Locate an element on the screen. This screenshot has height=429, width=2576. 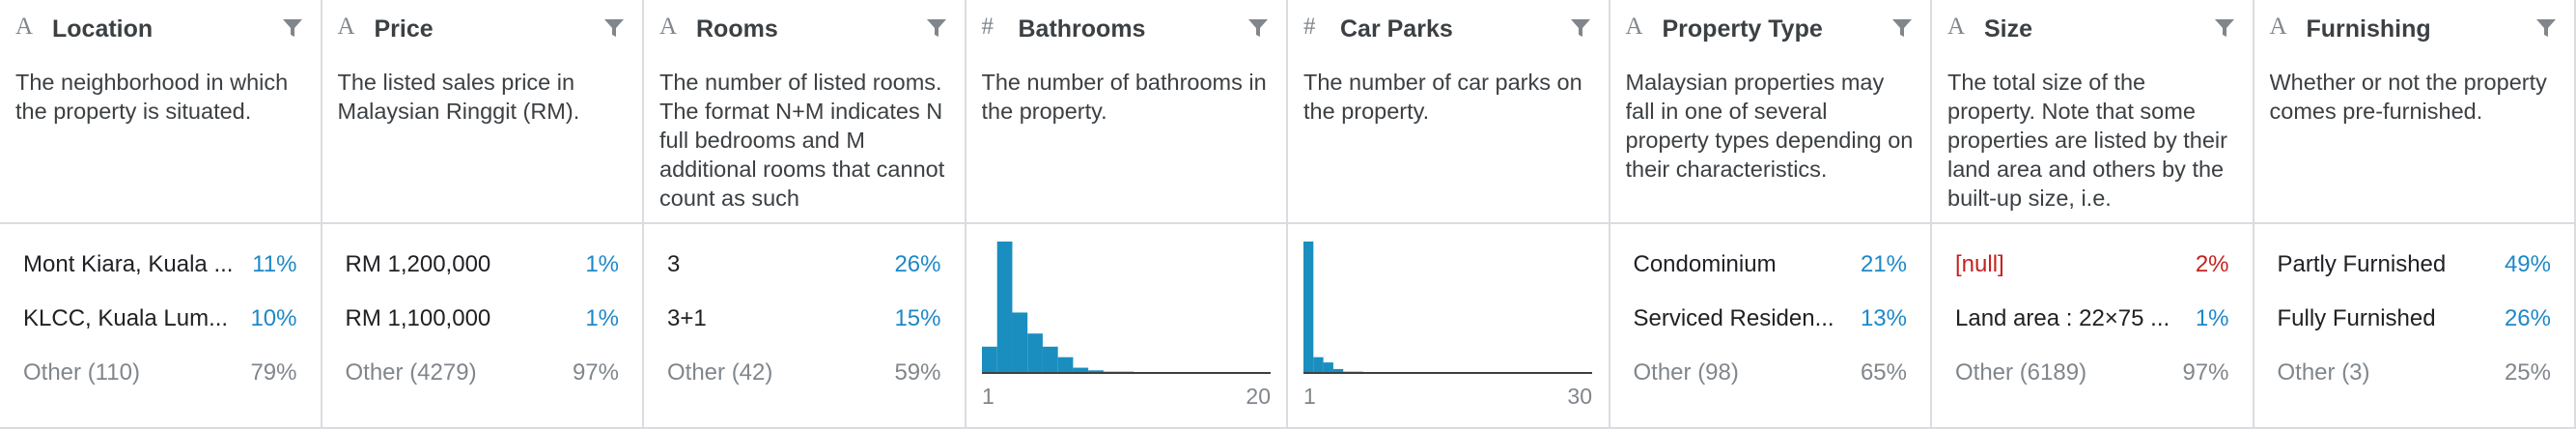
column-name: Size is located at coordinates (2009, 29).